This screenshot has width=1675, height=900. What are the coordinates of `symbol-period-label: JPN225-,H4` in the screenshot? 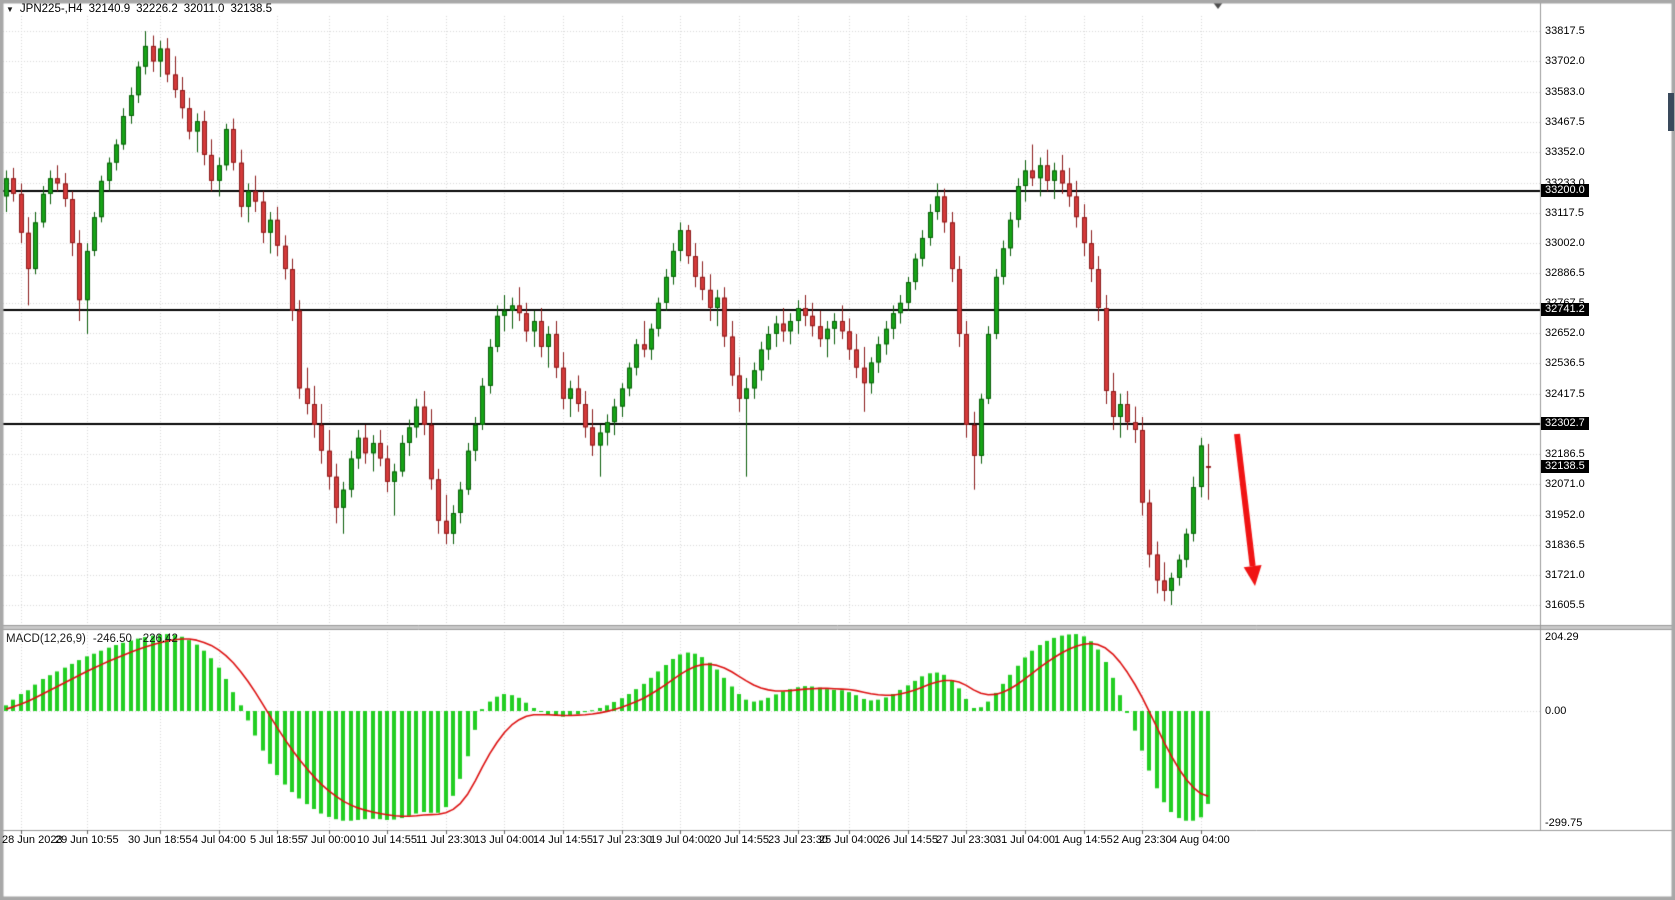 It's located at (51, 9).